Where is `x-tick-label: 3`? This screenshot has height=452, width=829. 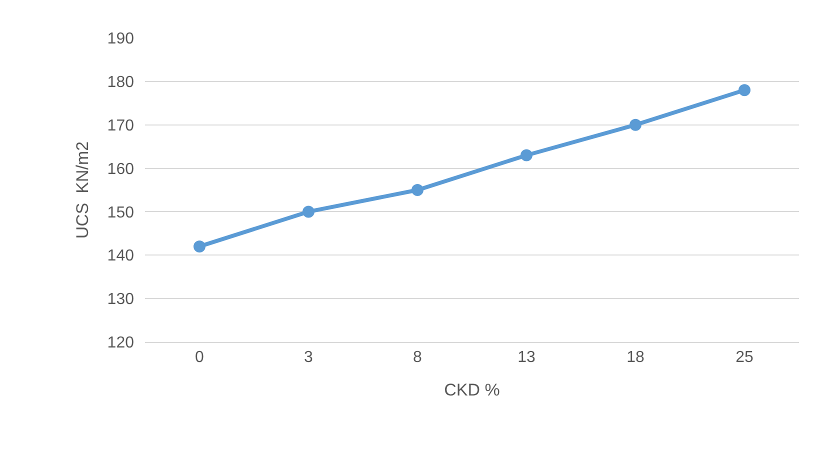 x-tick-label: 3 is located at coordinates (309, 357).